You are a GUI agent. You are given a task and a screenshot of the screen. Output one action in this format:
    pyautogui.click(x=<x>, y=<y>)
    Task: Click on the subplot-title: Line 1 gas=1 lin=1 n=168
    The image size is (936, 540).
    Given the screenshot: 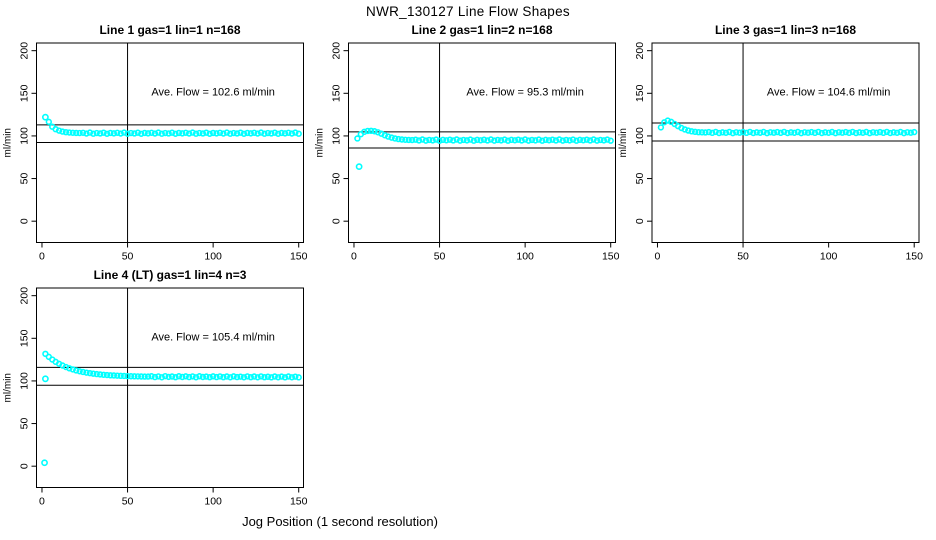 What is the action you would take?
    pyautogui.click(x=169, y=30)
    